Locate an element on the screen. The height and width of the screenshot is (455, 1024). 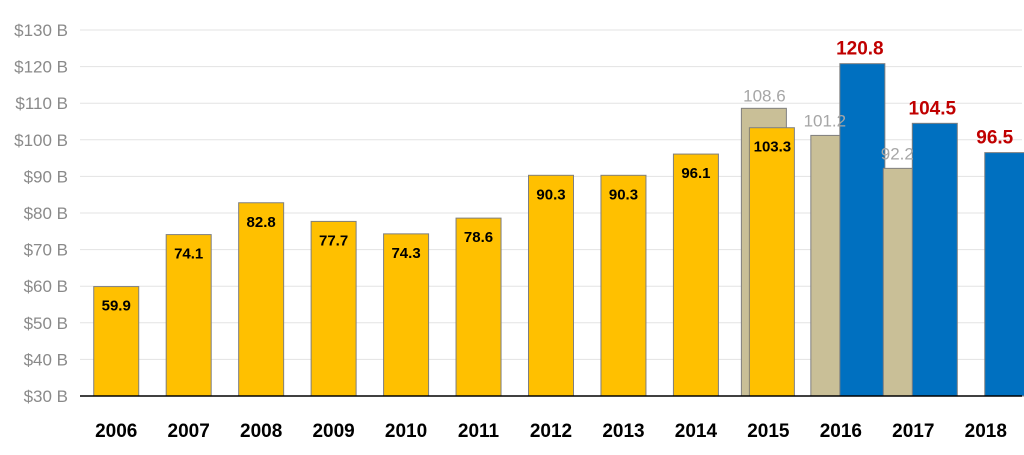
y-tick-label: $120 B is located at coordinates (41, 67).